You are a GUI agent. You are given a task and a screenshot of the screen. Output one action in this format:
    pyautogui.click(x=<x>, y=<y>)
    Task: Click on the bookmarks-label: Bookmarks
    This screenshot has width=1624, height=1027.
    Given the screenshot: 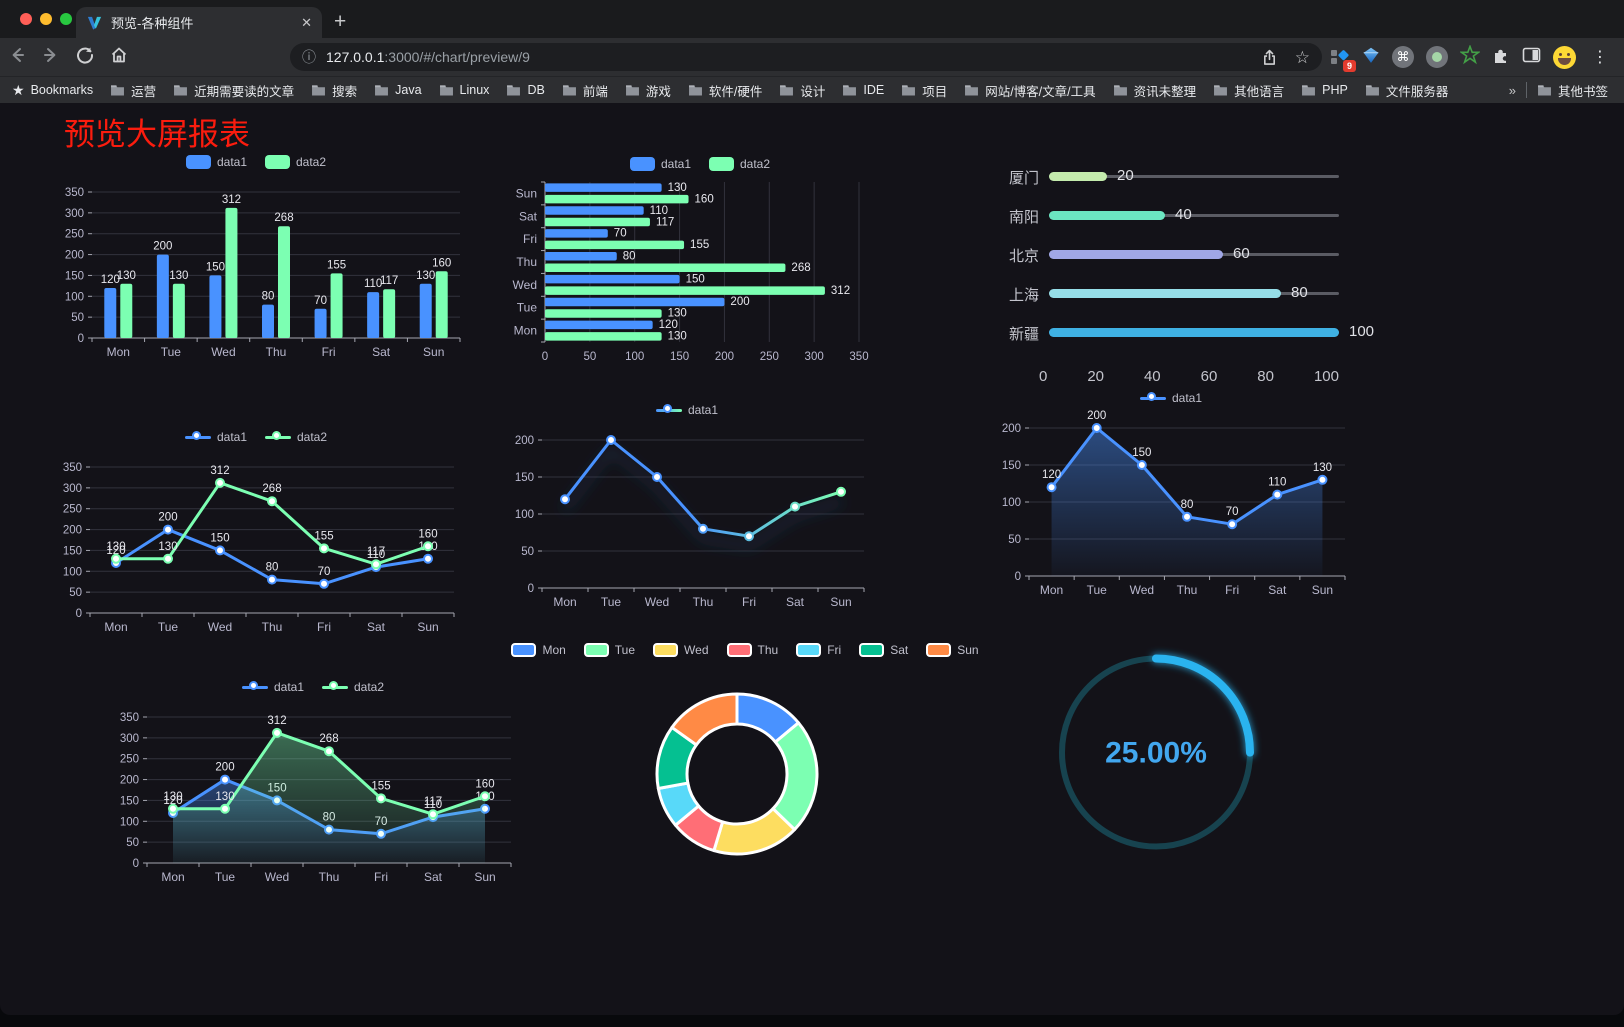 What is the action you would take?
    pyautogui.click(x=62, y=90)
    